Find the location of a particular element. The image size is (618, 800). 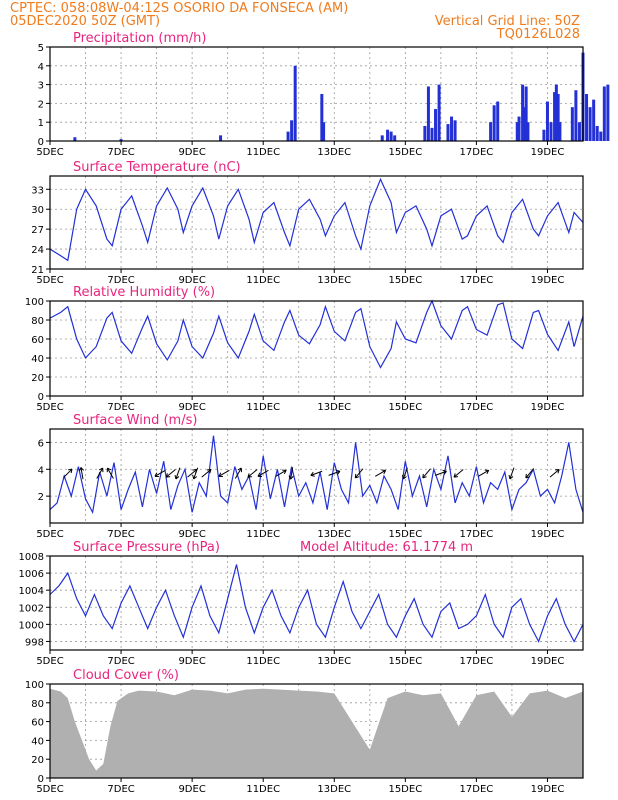

temperature-series-line is located at coordinates (316, 219).